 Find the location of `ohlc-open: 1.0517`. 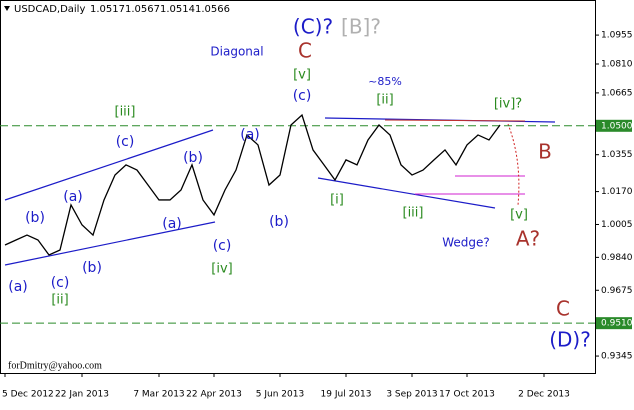

ohlc-open: 1.0517 is located at coordinates (107, 9).